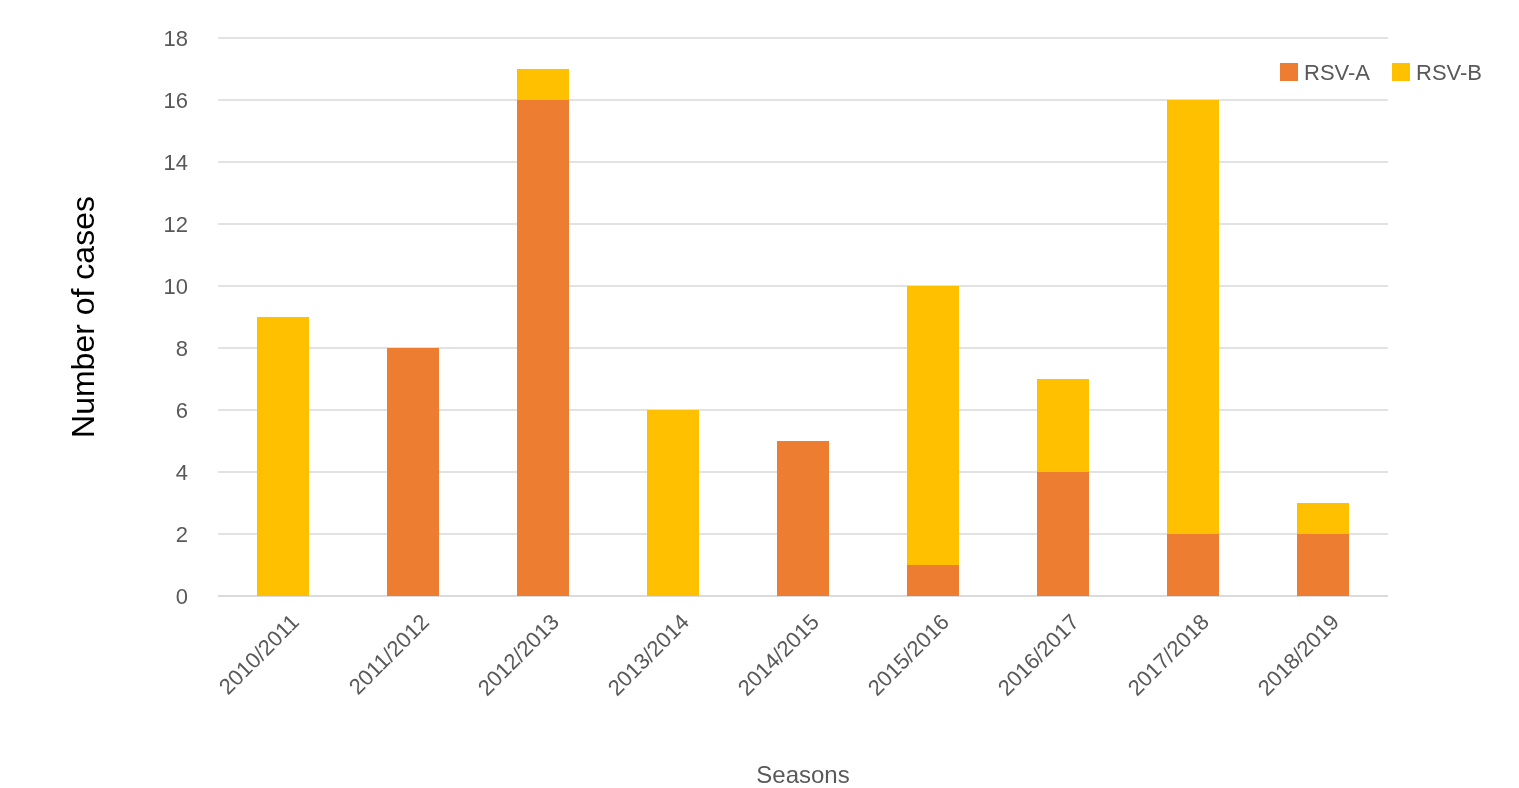 This screenshot has height=788, width=1519. What do you see at coordinates (181, 472) in the screenshot?
I see `y-tick-label: 4` at bounding box center [181, 472].